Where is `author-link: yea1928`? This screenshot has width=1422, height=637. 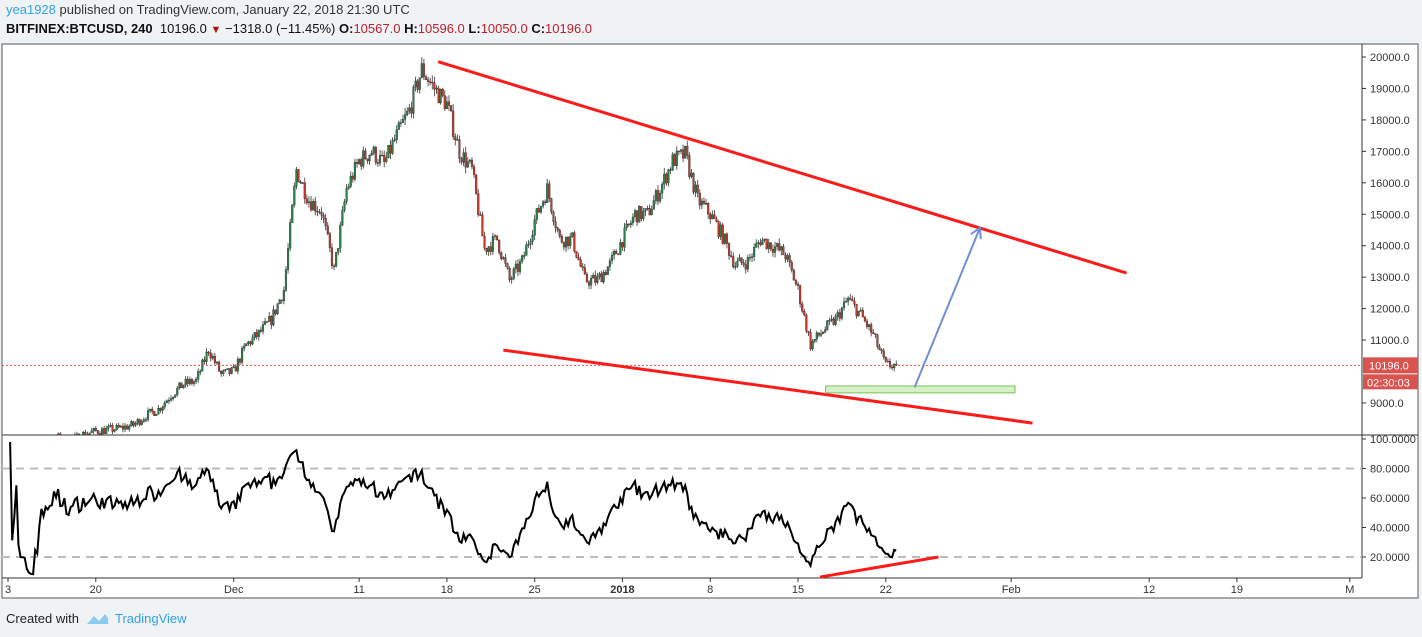
author-link: yea1928 is located at coordinates (31, 9).